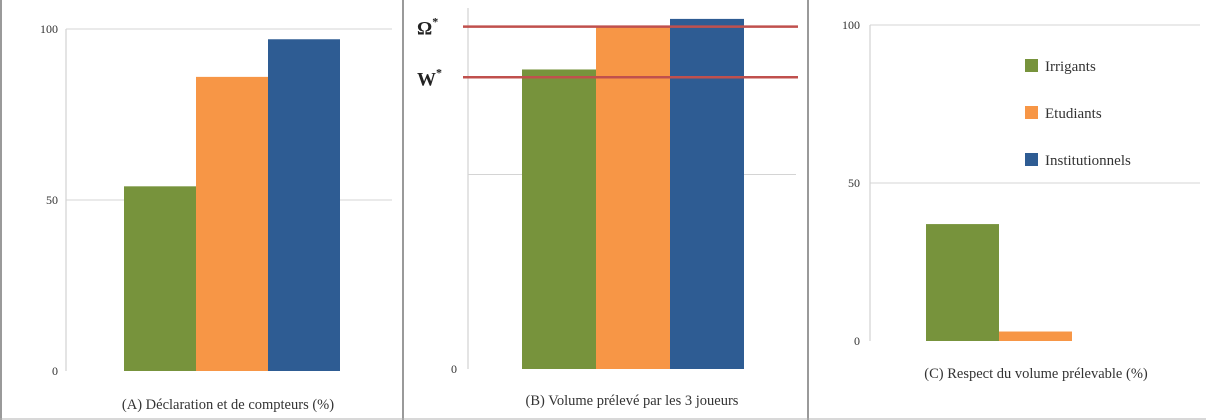 This screenshot has height=420, width=1206. I want to click on yticks-b: 0, so click(454, 369).